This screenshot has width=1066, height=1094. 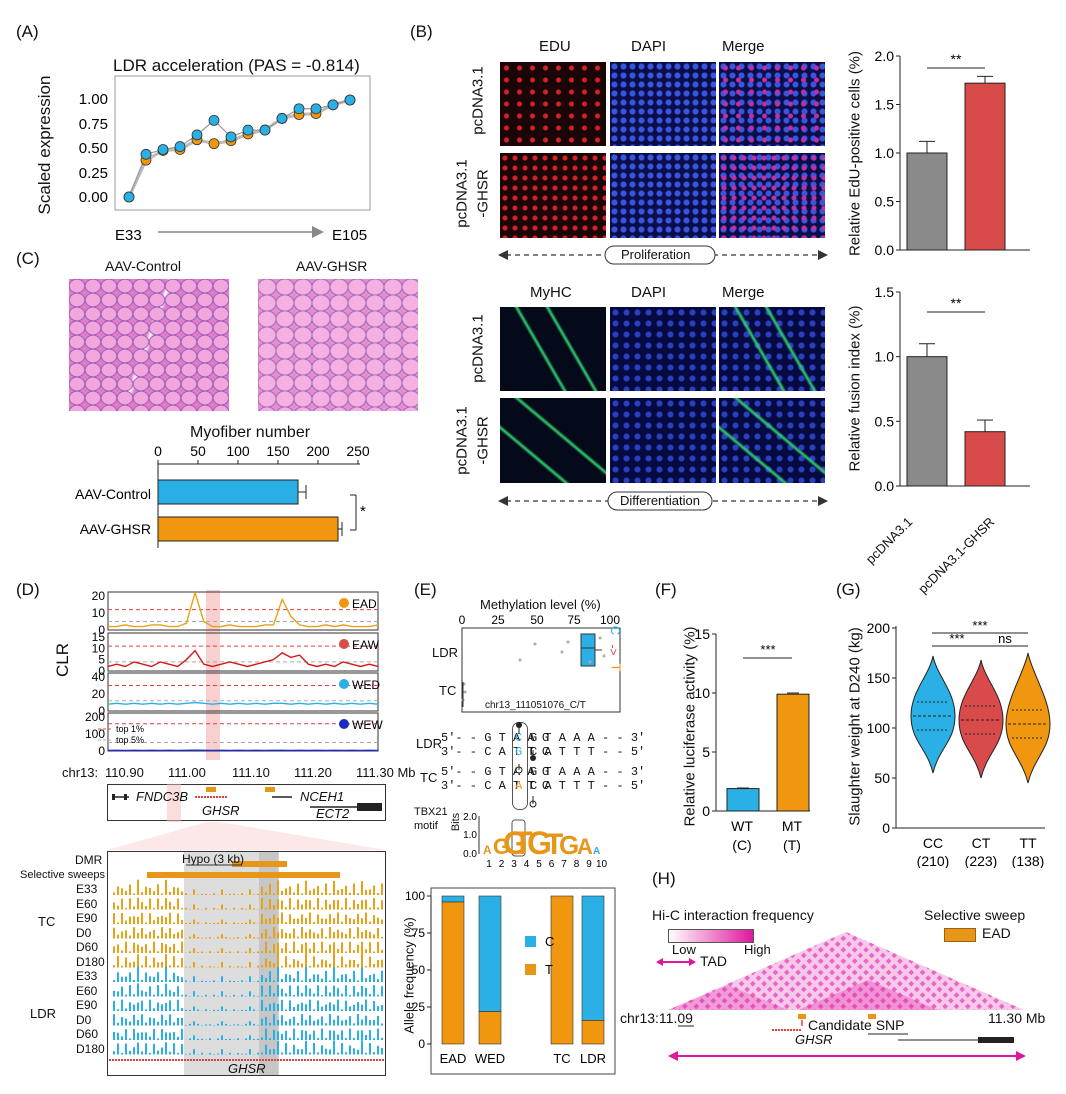 I want to click on d-chrom: chr13:, so click(x=80, y=772).